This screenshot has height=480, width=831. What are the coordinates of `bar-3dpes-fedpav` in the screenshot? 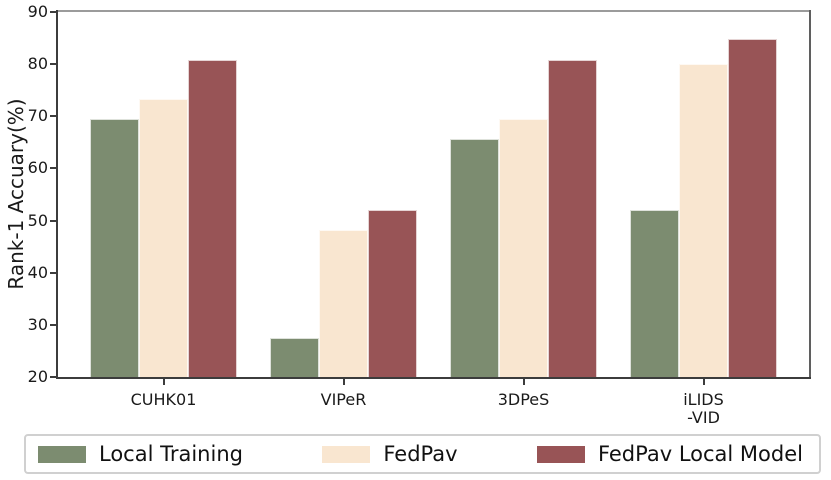 It's located at (523, 248).